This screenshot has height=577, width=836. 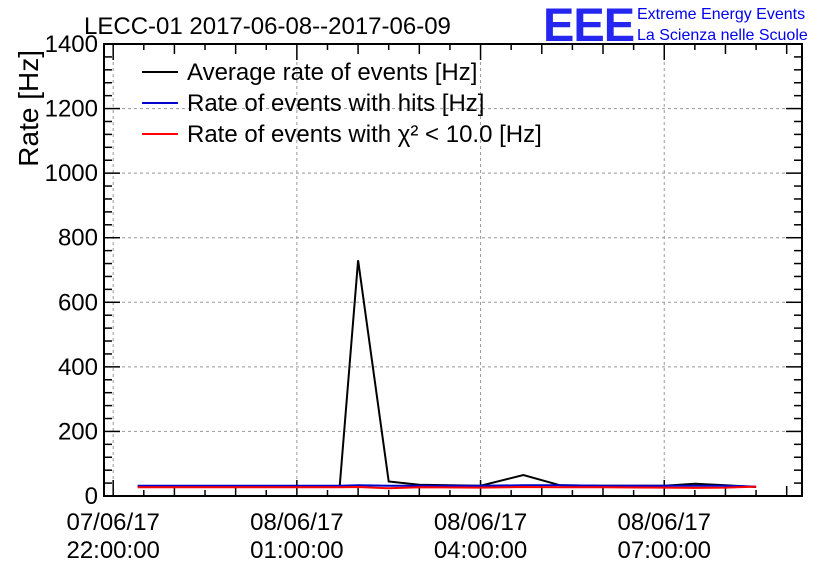 I want to click on legend-label-3: Rate of events with χ² < 10.0 [Hz], so click(x=364, y=134).